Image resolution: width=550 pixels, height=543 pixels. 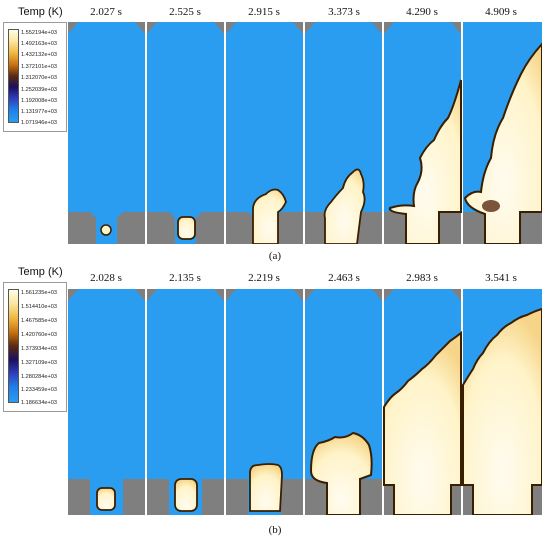 What do you see at coordinates (39, 363) in the screenshot?
I see `legend-b-value: 1.327109e+03` at bounding box center [39, 363].